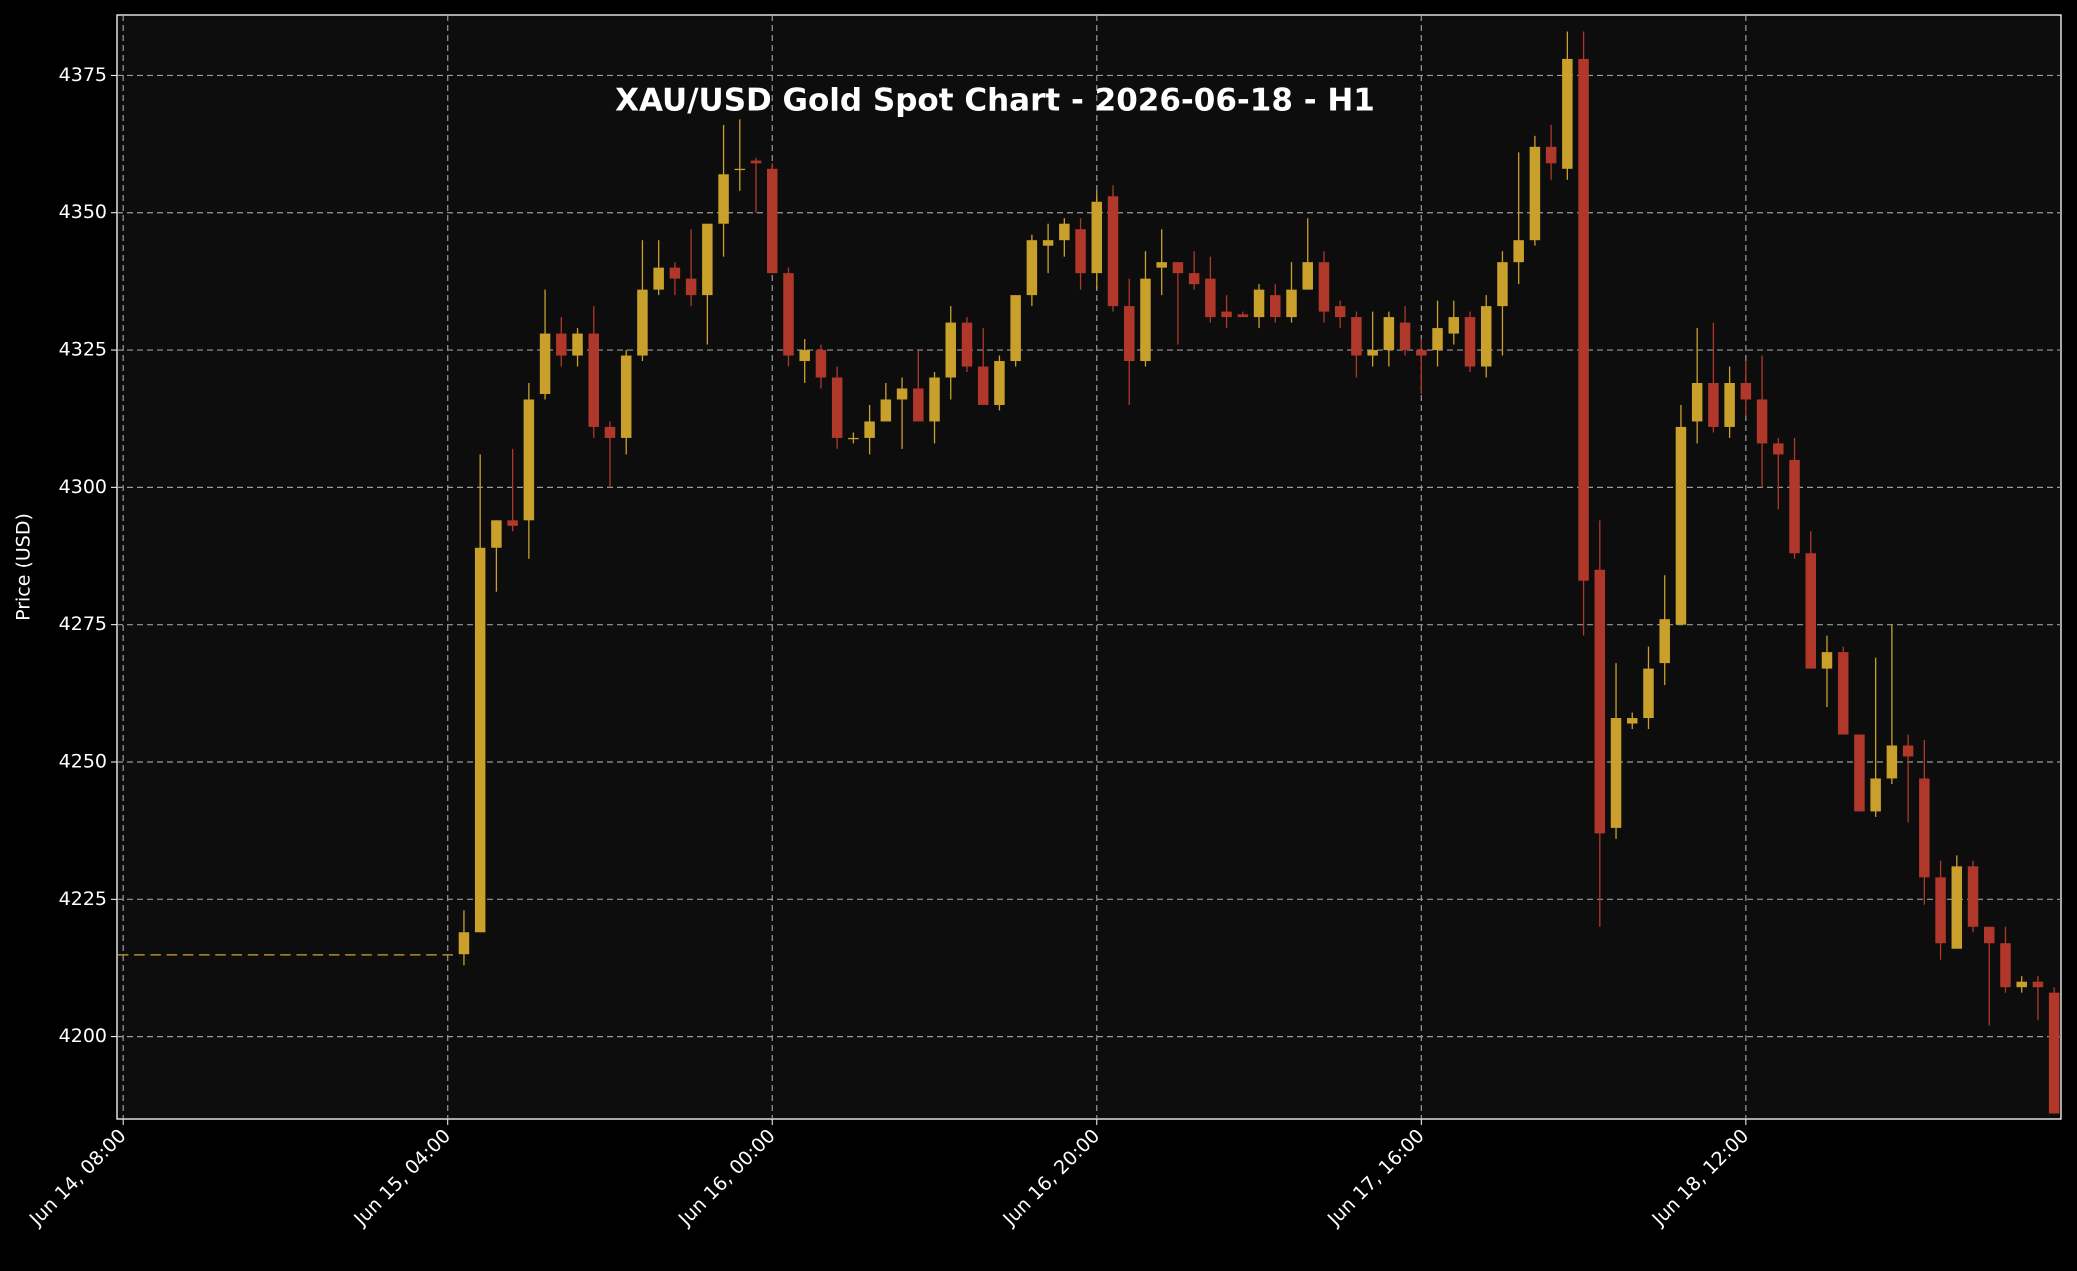 Image resolution: width=2077 pixels, height=1271 pixels. What do you see at coordinates (83, 212) in the screenshot?
I see `y-tick-label: 4350` at bounding box center [83, 212].